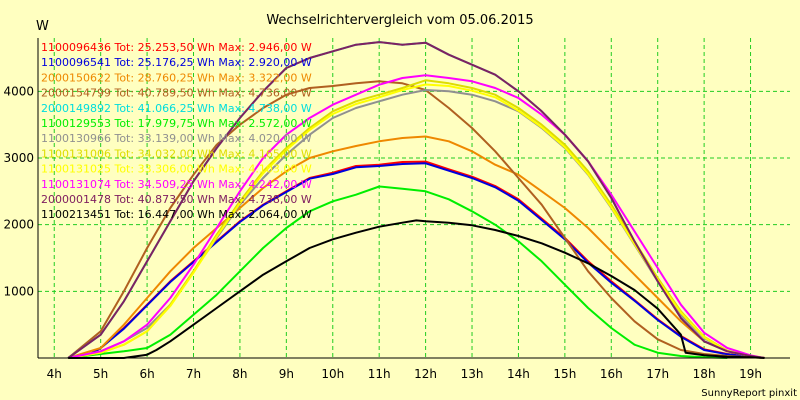  What do you see at coordinates (564, 374) in the screenshot?
I see `x-tick-label: 15h` at bounding box center [564, 374].